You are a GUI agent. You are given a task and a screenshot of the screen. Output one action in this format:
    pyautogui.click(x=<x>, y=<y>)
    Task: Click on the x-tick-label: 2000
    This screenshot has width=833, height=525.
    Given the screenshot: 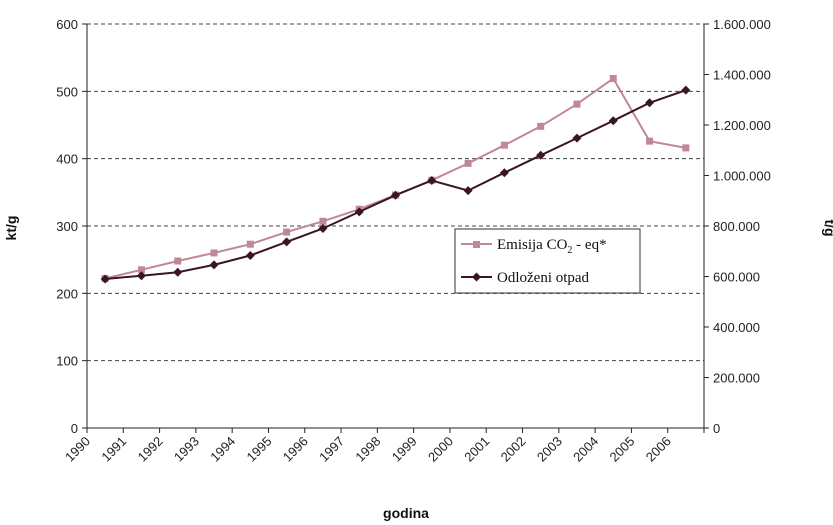 What is the action you would take?
    pyautogui.click(x=440, y=449)
    